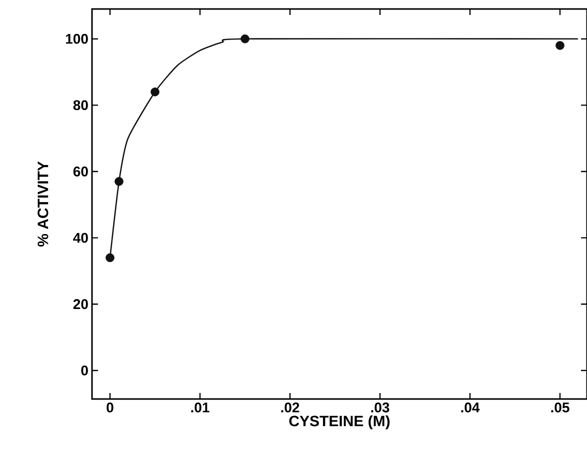 This screenshot has height=458, width=587. Describe the element at coordinates (110, 407) in the screenshot. I see `x-tick-label: 0` at that location.